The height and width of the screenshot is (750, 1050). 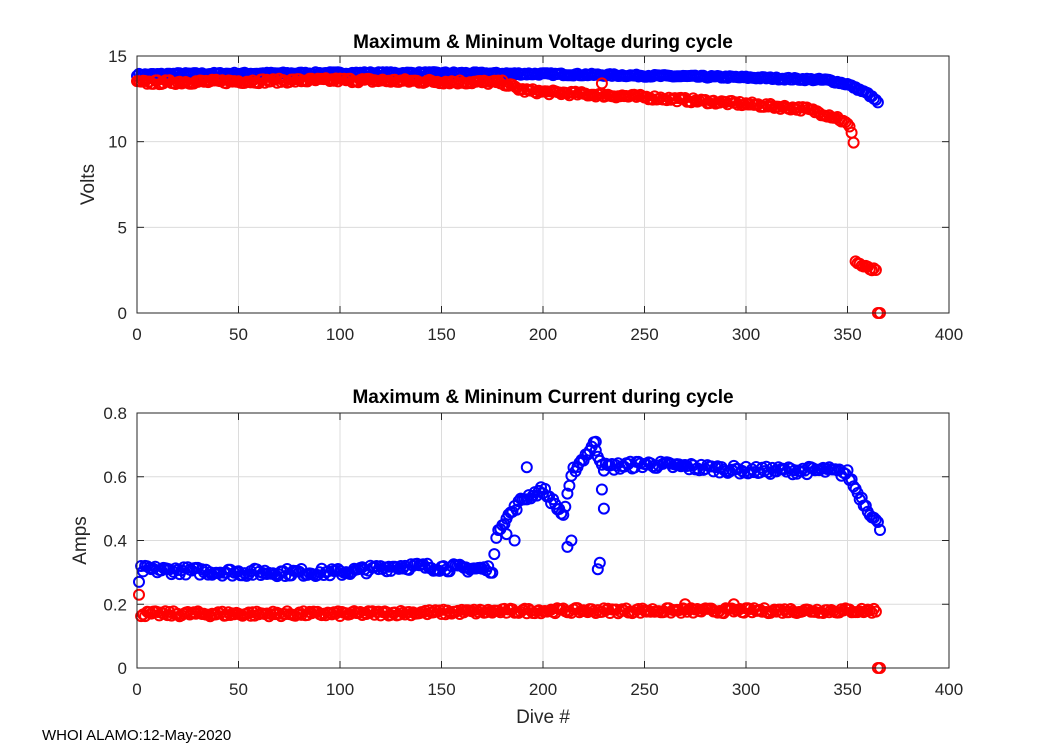 I want to click on footer-stamp: WHOI ALAMO:12-May-2020, so click(x=137, y=735).